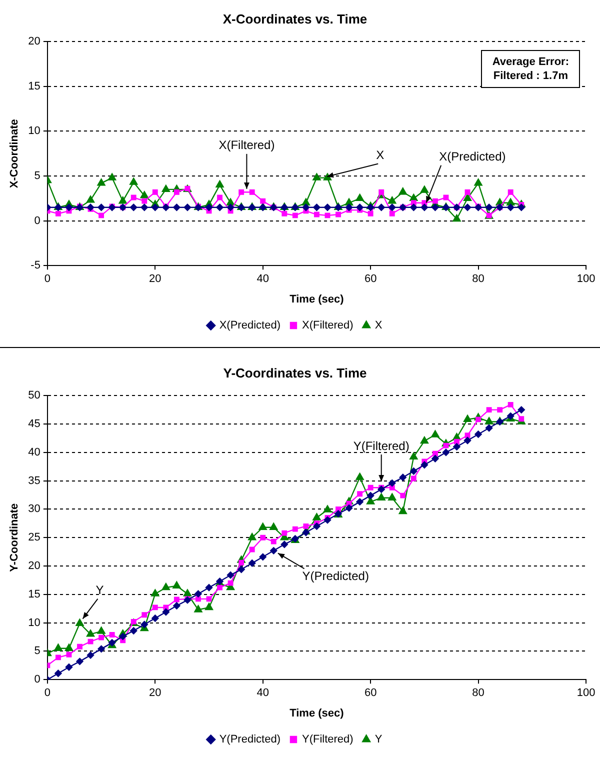  What do you see at coordinates (34, 538) in the screenshot?
I see `y-tick-label: 25` at bounding box center [34, 538].